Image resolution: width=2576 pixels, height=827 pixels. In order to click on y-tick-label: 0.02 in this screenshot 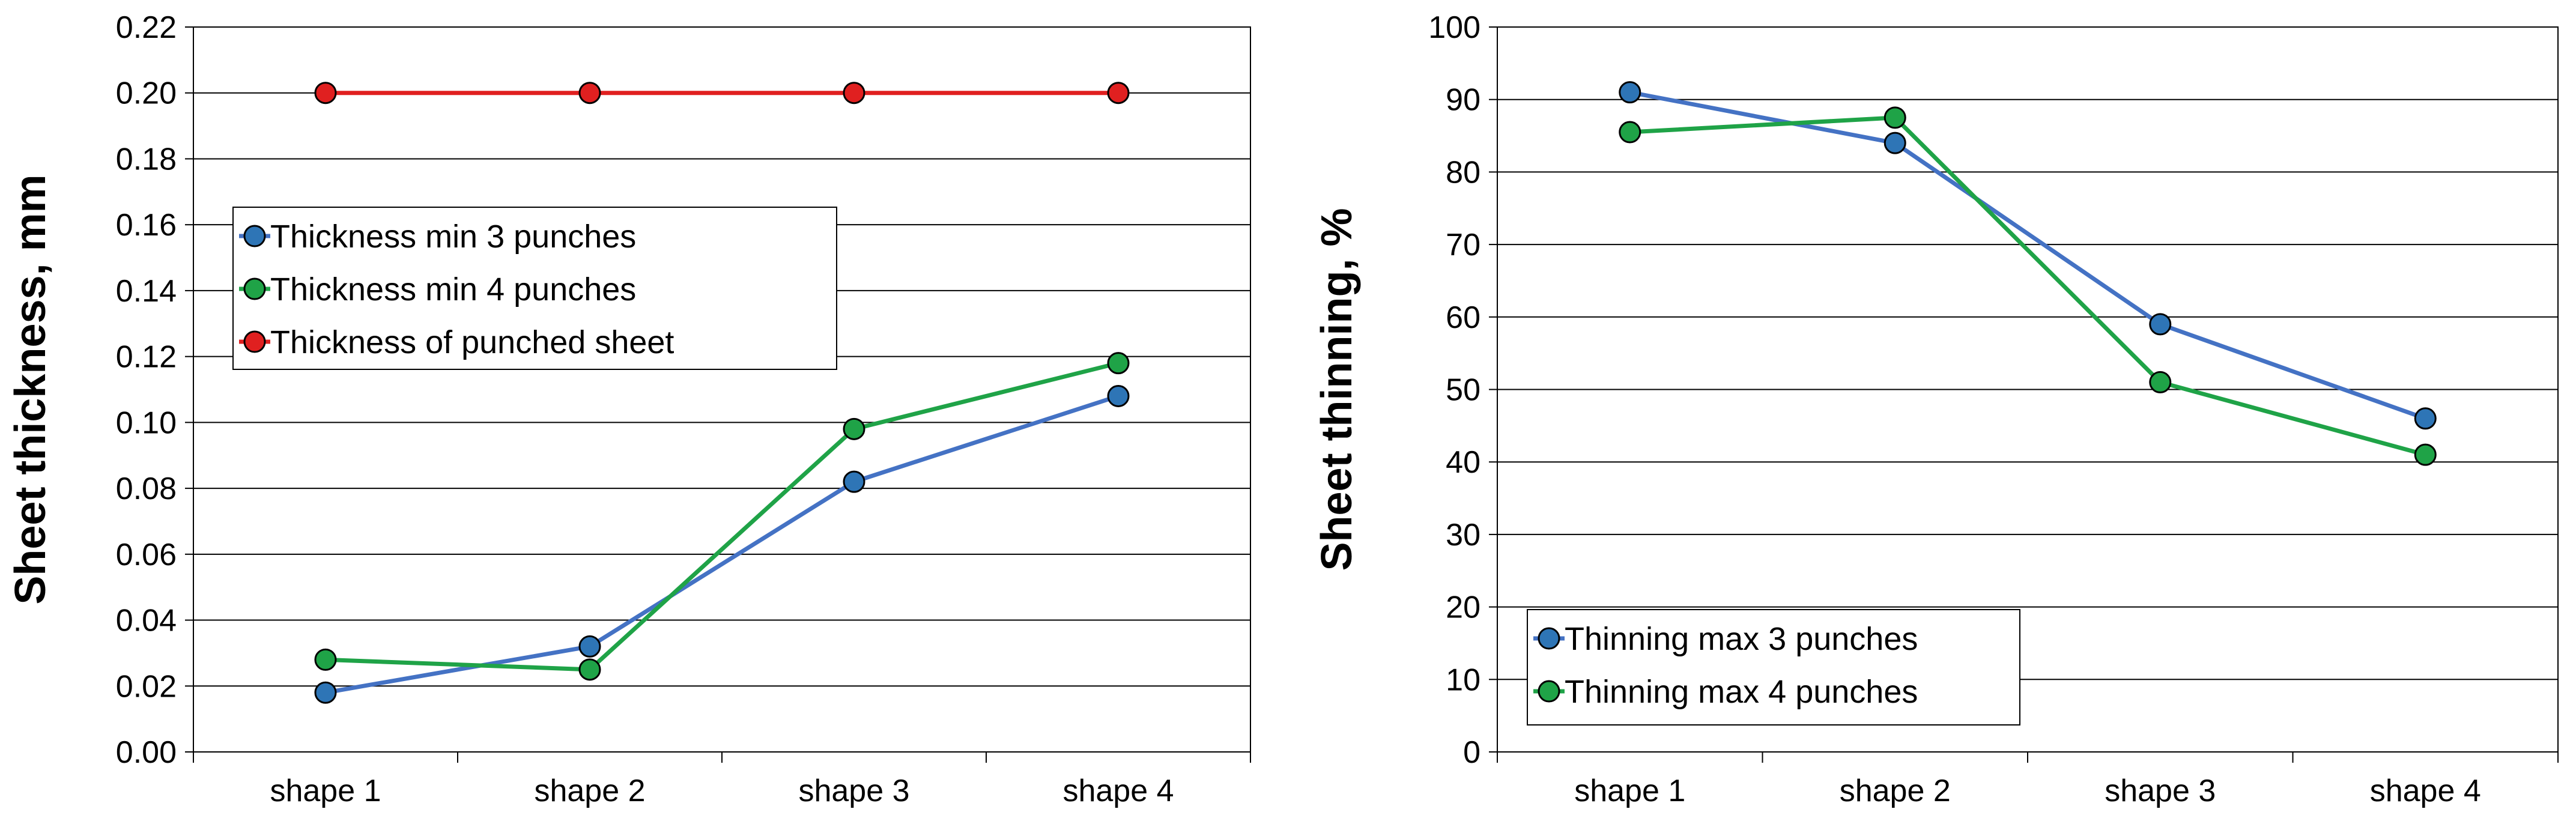, I will do `click(146, 686)`.